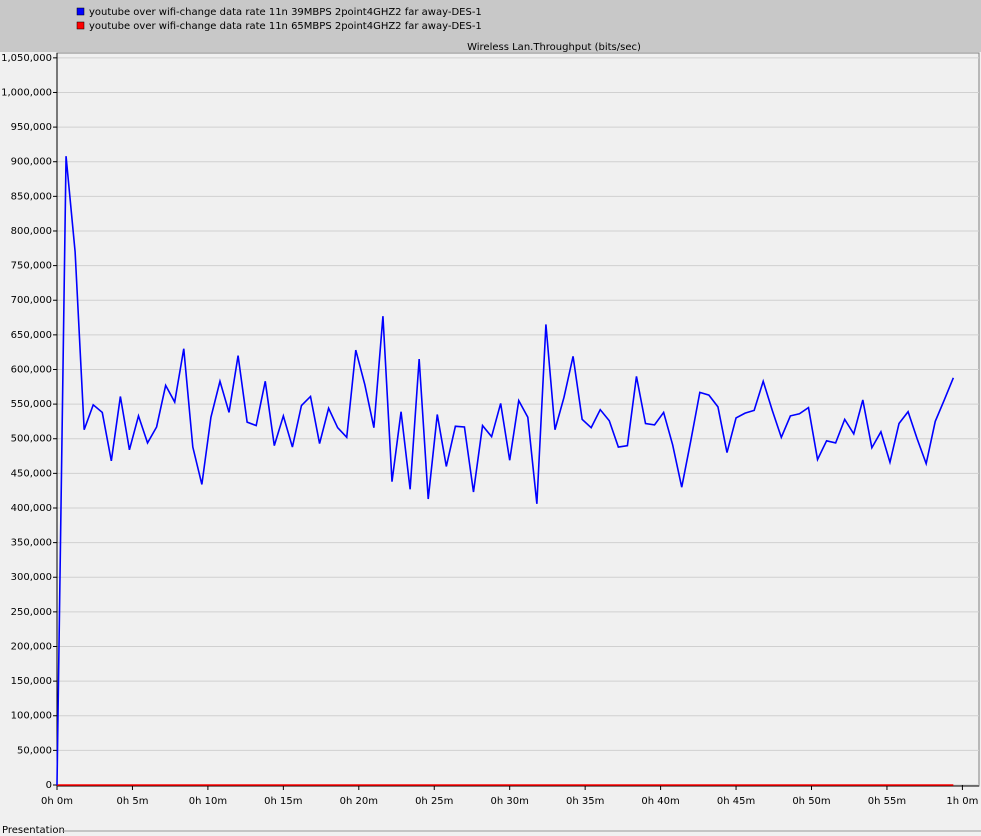 The image size is (981, 836). Describe the element at coordinates (31, 473) in the screenshot. I see `y-tick-label: 450,000` at that location.